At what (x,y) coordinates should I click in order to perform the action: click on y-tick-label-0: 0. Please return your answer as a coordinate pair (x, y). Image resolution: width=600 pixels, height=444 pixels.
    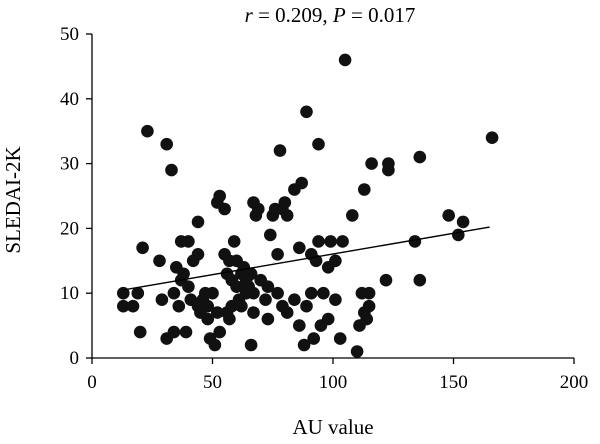
    Looking at the image, I should click on (75, 358).